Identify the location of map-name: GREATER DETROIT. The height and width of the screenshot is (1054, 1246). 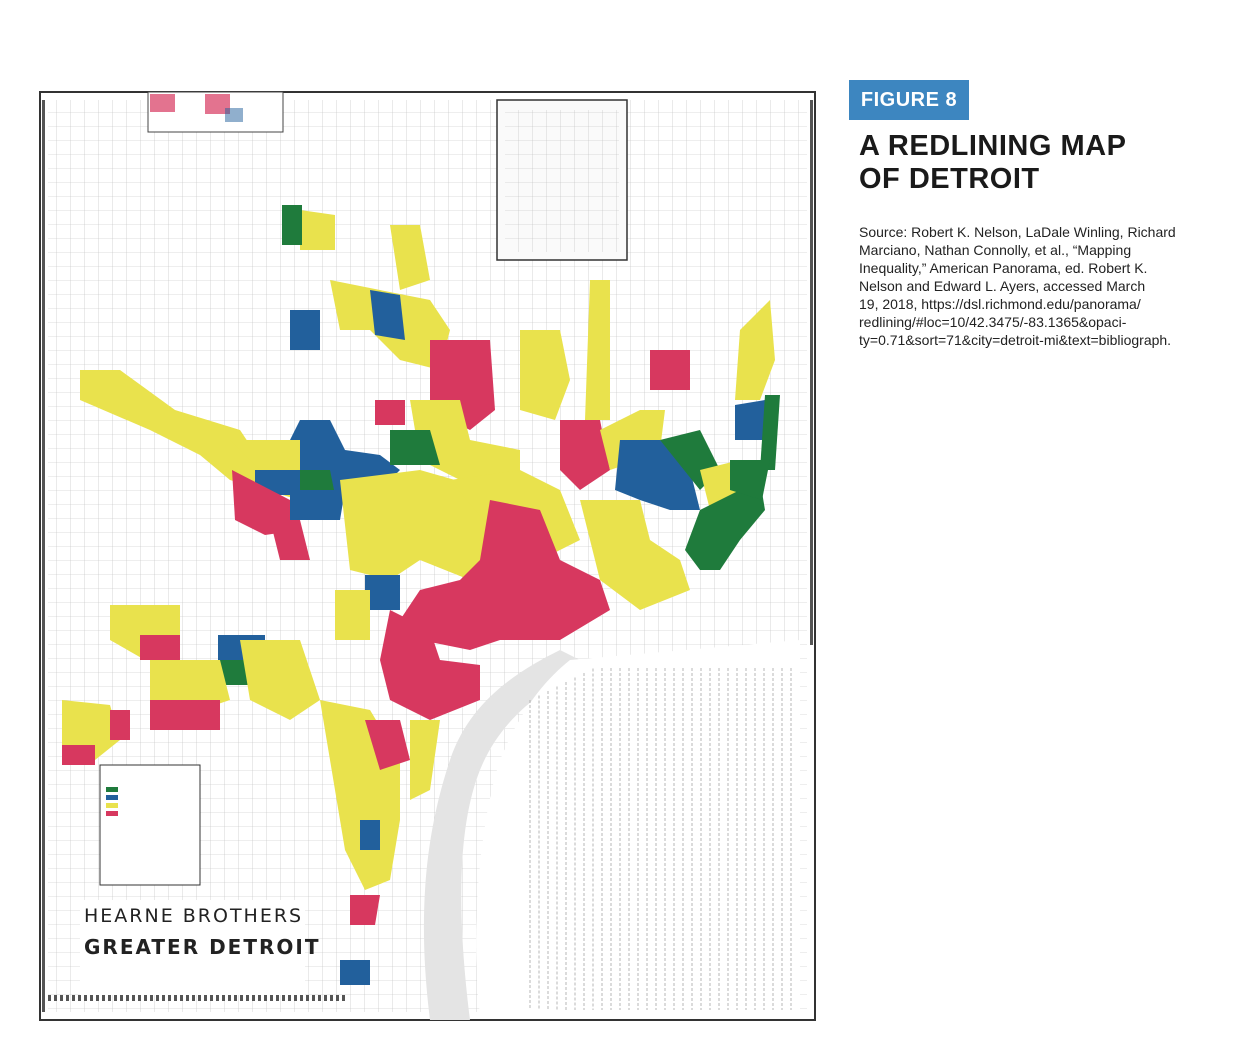
(202, 947).